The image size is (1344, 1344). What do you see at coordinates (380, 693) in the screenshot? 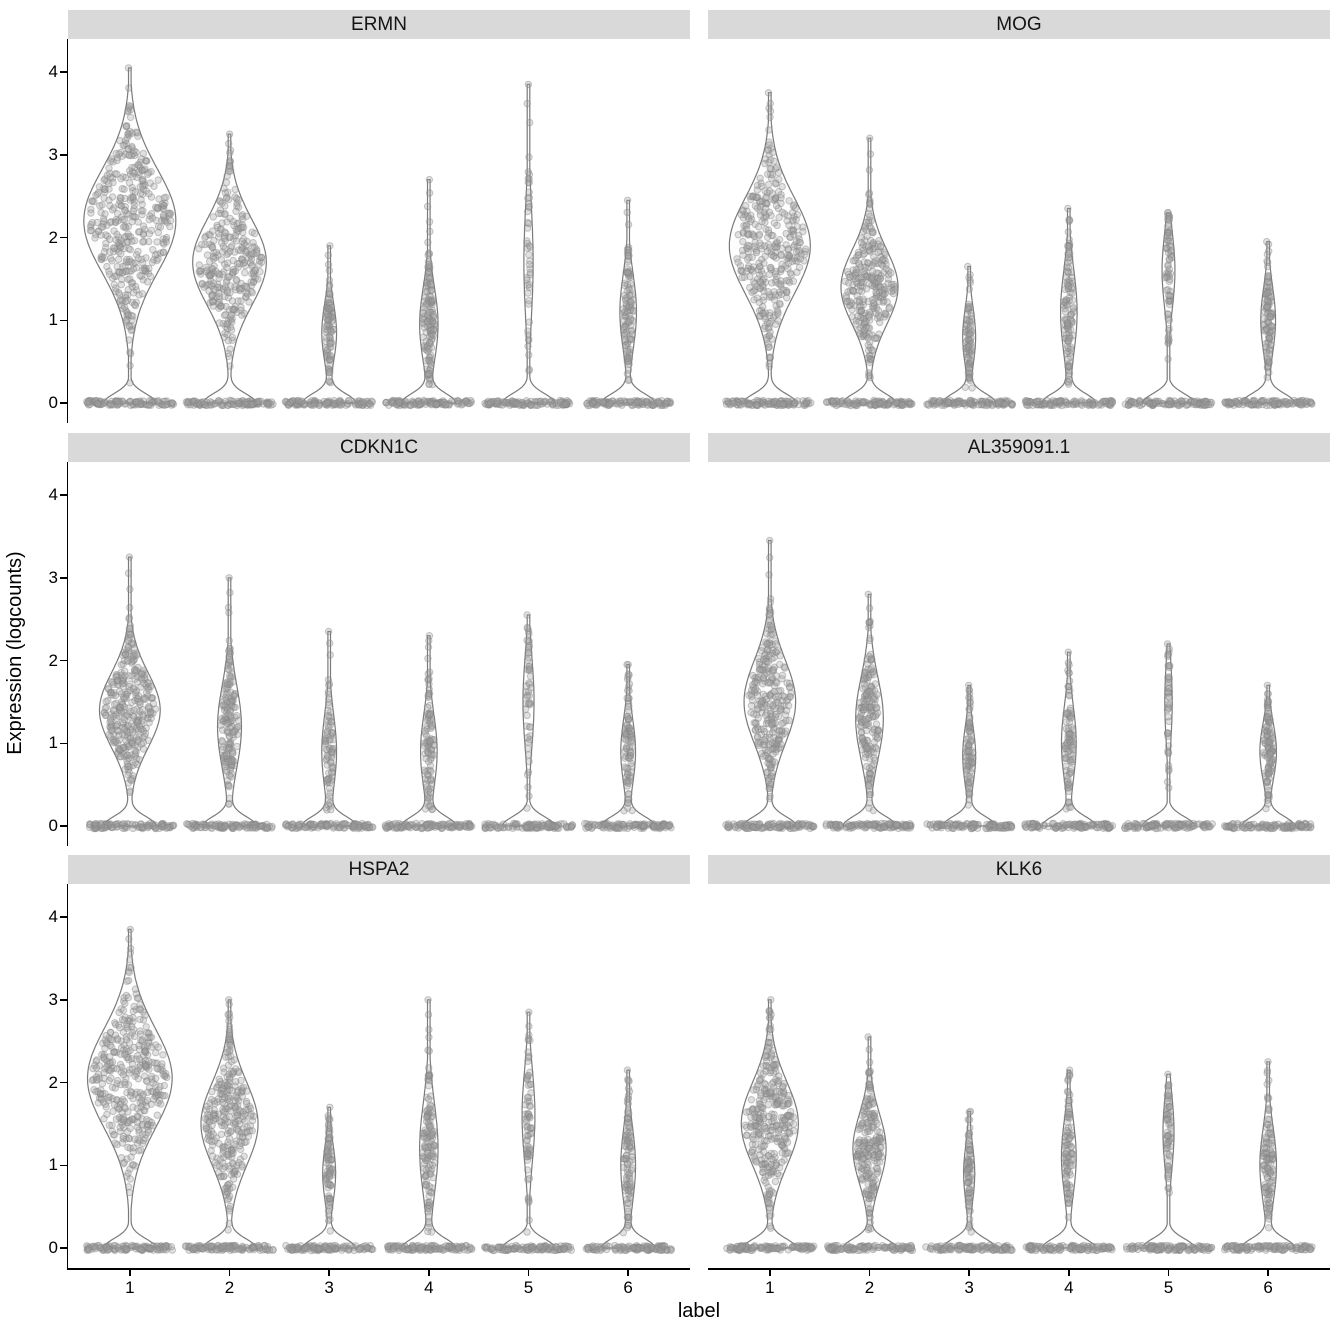
I see `facet-panel-cdkn1c` at bounding box center [380, 693].